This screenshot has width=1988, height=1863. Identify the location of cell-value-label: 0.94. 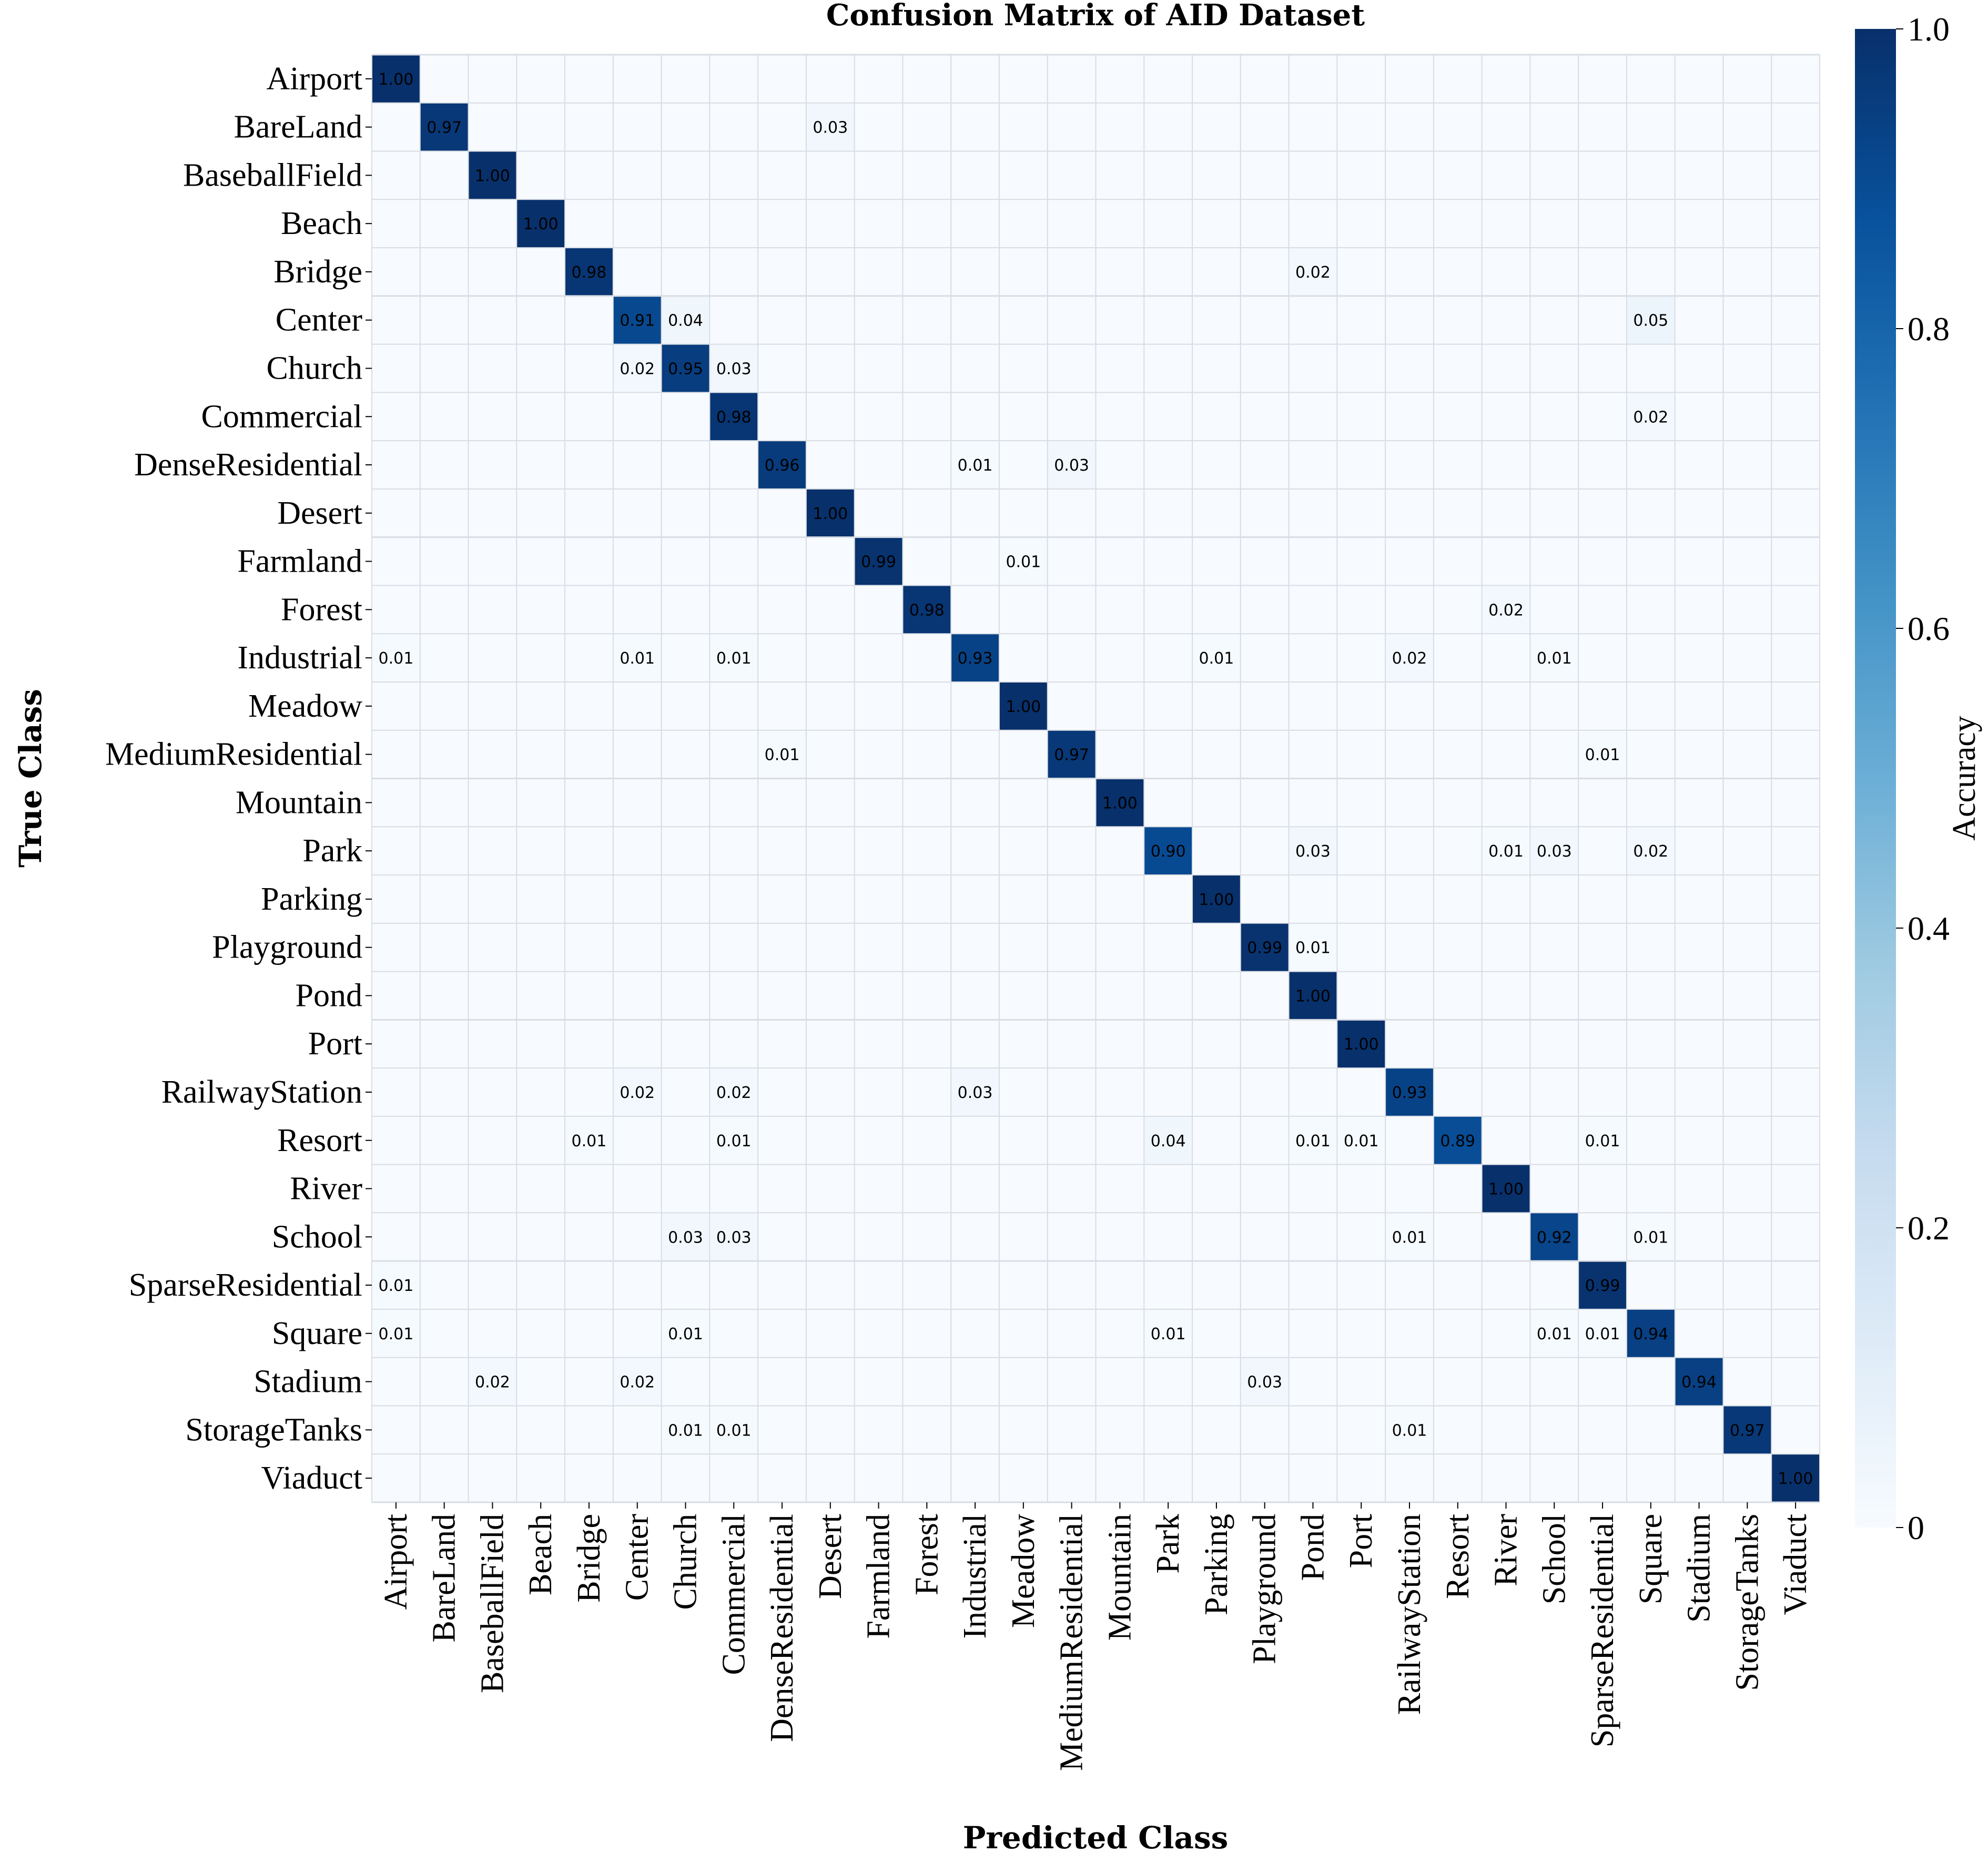
(1650, 1334).